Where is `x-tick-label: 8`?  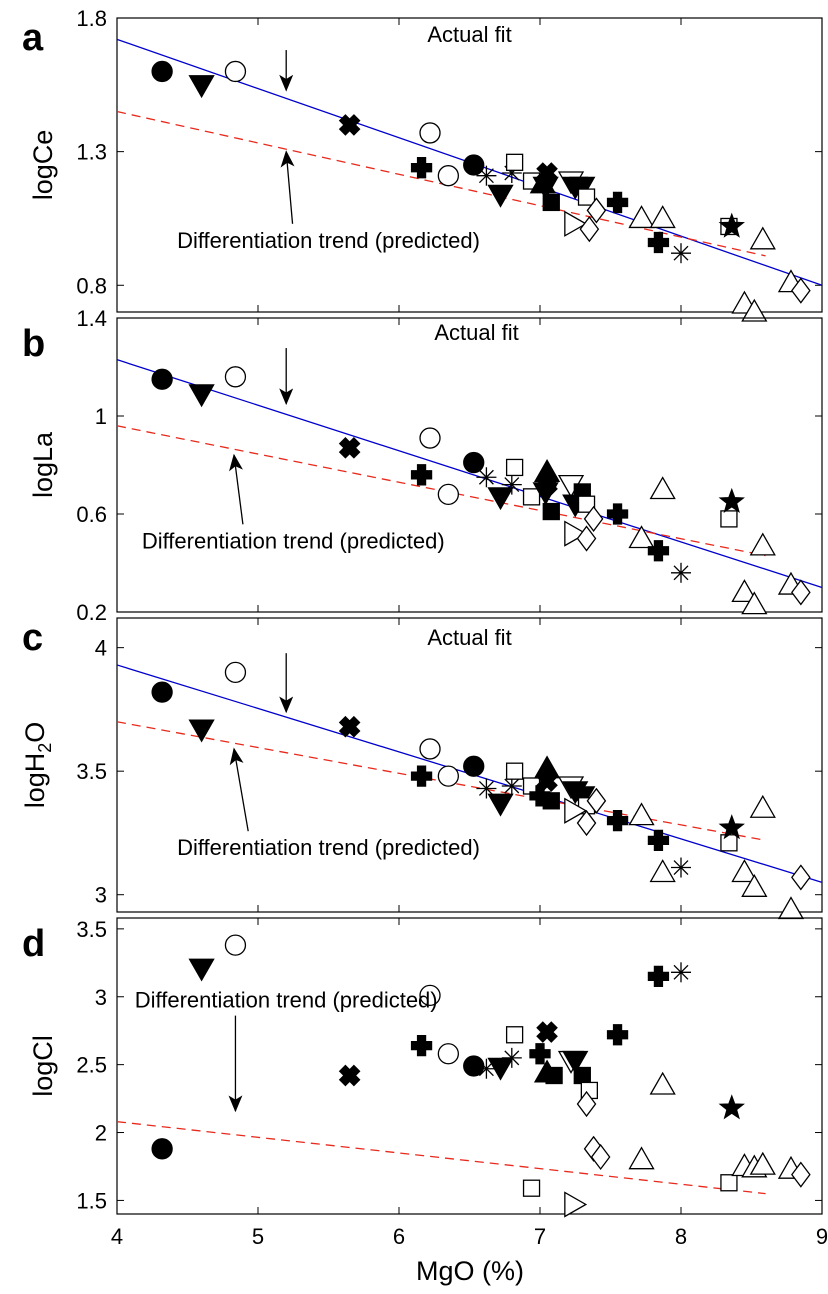
x-tick-label: 8 is located at coordinates (681, 1236).